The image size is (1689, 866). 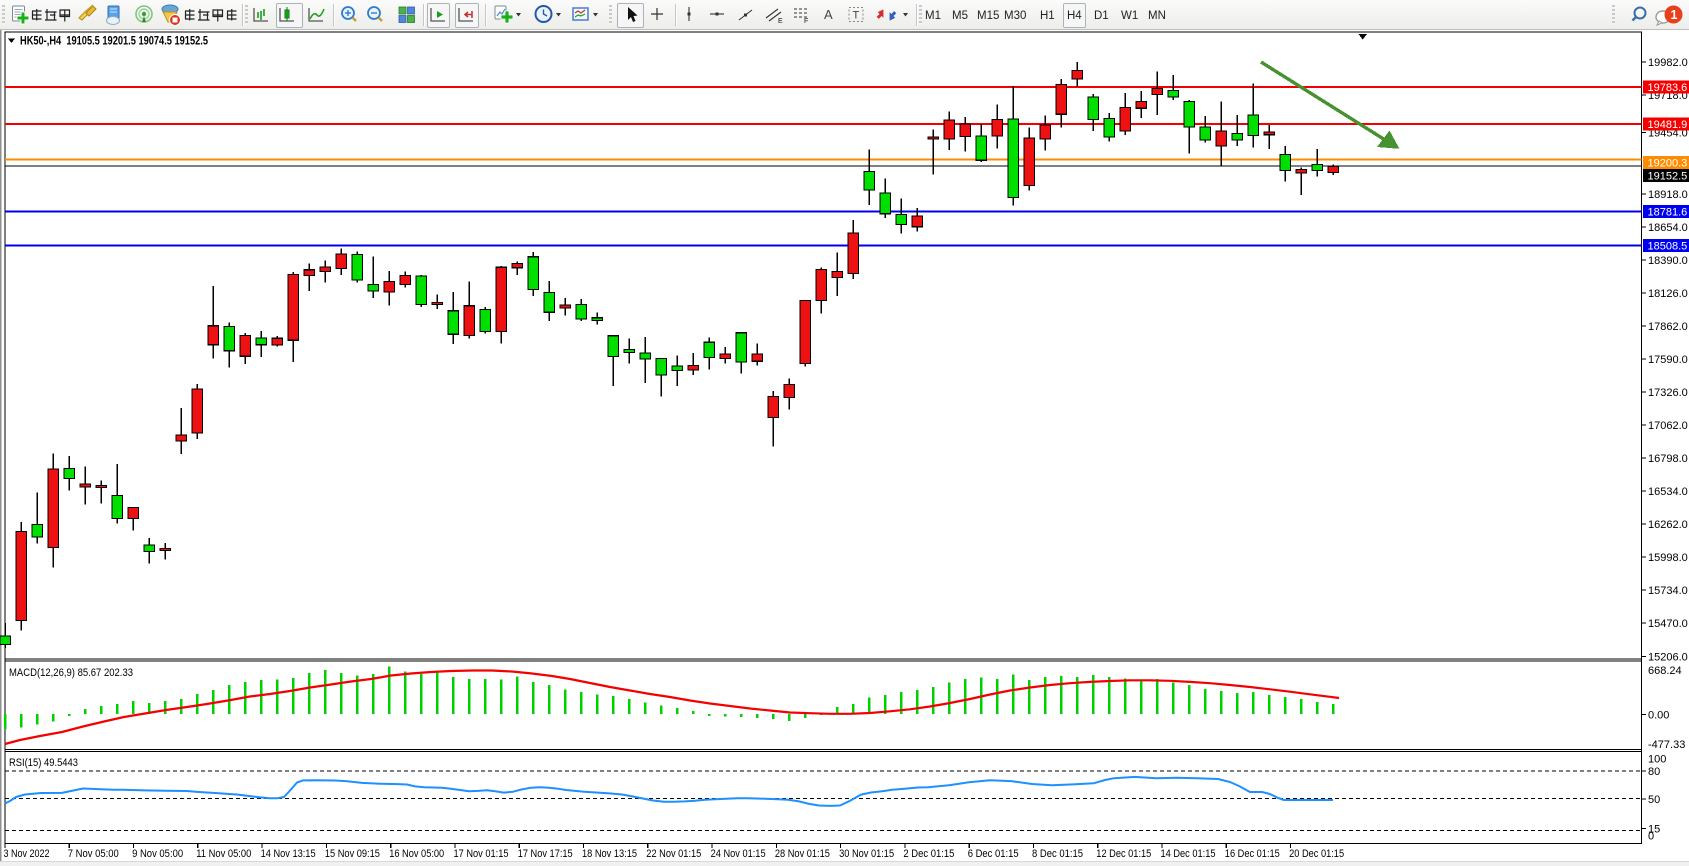 What do you see at coordinates (1015, 16) in the screenshot?
I see `svg-text: M30` at bounding box center [1015, 16].